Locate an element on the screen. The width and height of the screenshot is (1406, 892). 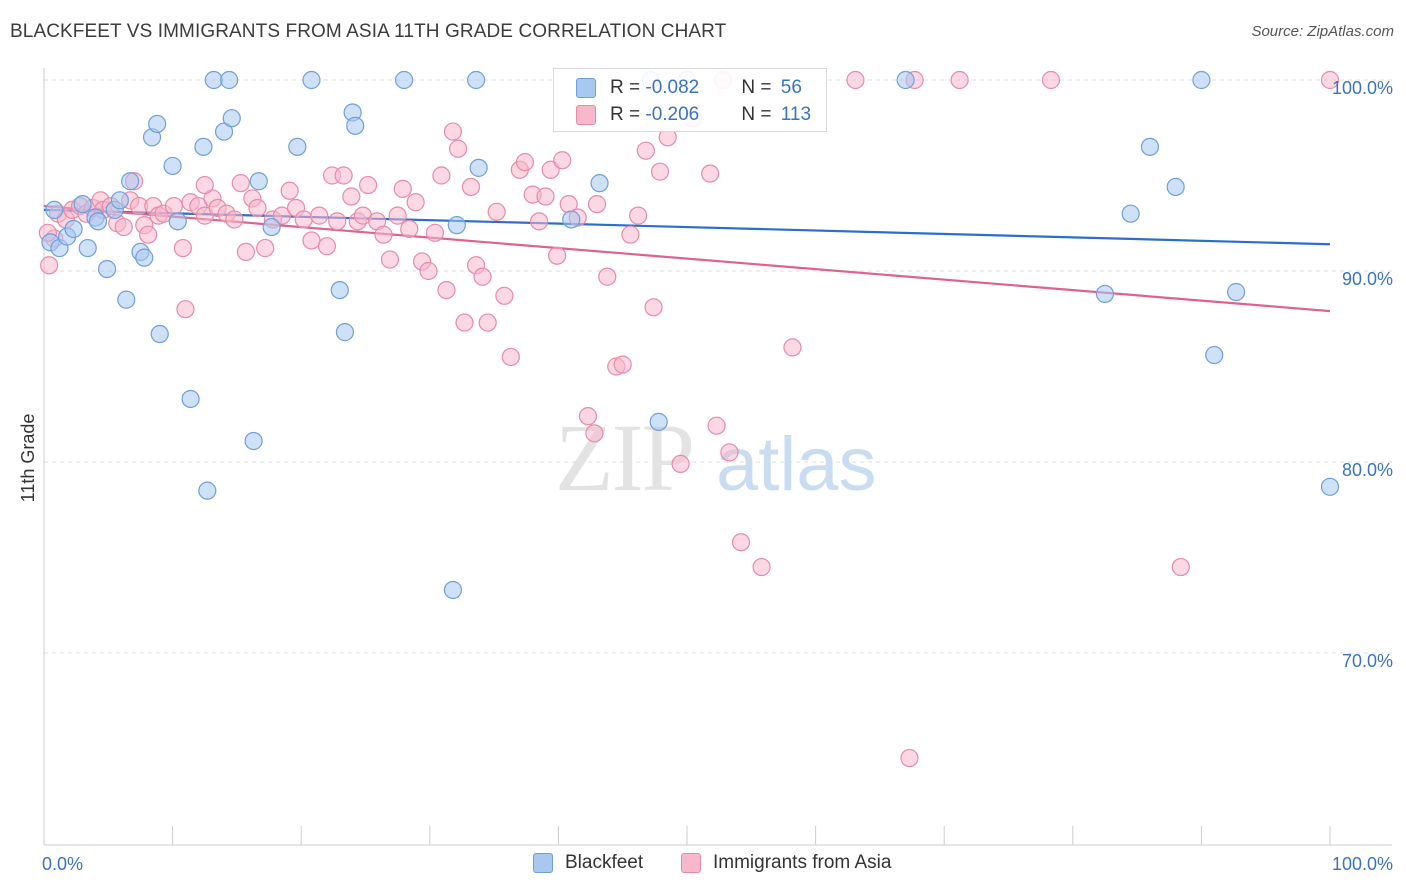
series-legend: Blackfeet Immigrants from Asia is located at coordinates (703, 864).